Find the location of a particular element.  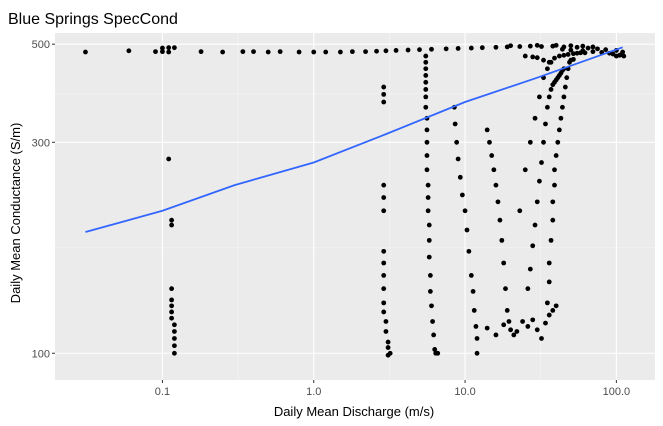

y-tick-label: 300 is located at coordinates (41, 143).